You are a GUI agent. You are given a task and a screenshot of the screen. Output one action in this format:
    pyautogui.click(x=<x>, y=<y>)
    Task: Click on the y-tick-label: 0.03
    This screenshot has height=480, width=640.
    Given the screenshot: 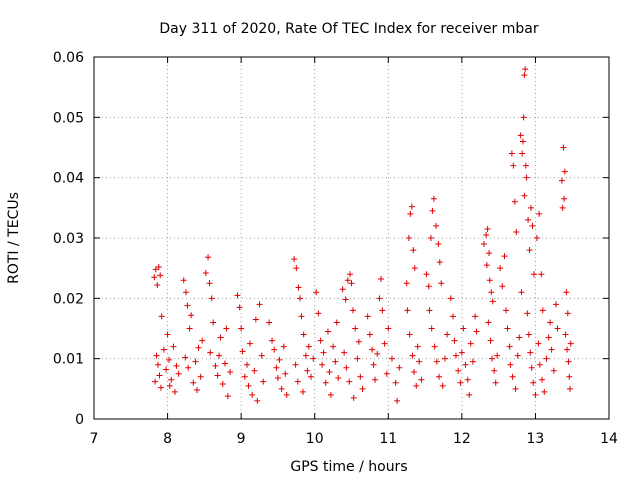 What is the action you would take?
    pyautogui.click(x=68, y=239)
    